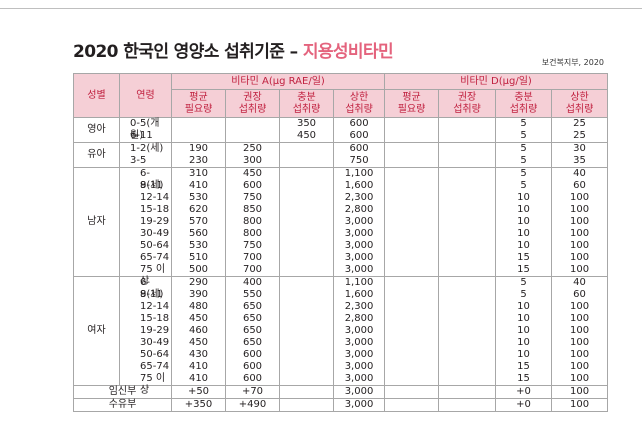 The height and width of the screenshot is (448, 642). What do you see at coordinates (359, 130) in the screenshot?
I see `vitamin-a-cell: 600 600` at bounding box center [359, 130].